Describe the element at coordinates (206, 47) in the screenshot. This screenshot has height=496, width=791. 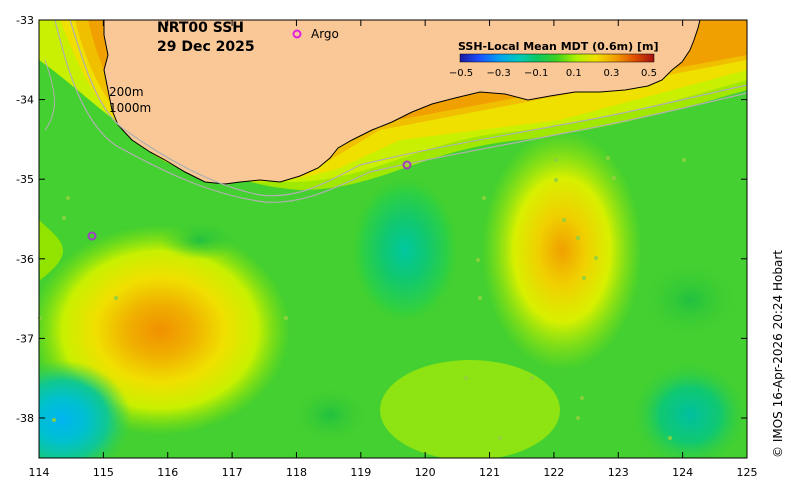
I see `map-title-line2: 29 Dec 2025` at that location.